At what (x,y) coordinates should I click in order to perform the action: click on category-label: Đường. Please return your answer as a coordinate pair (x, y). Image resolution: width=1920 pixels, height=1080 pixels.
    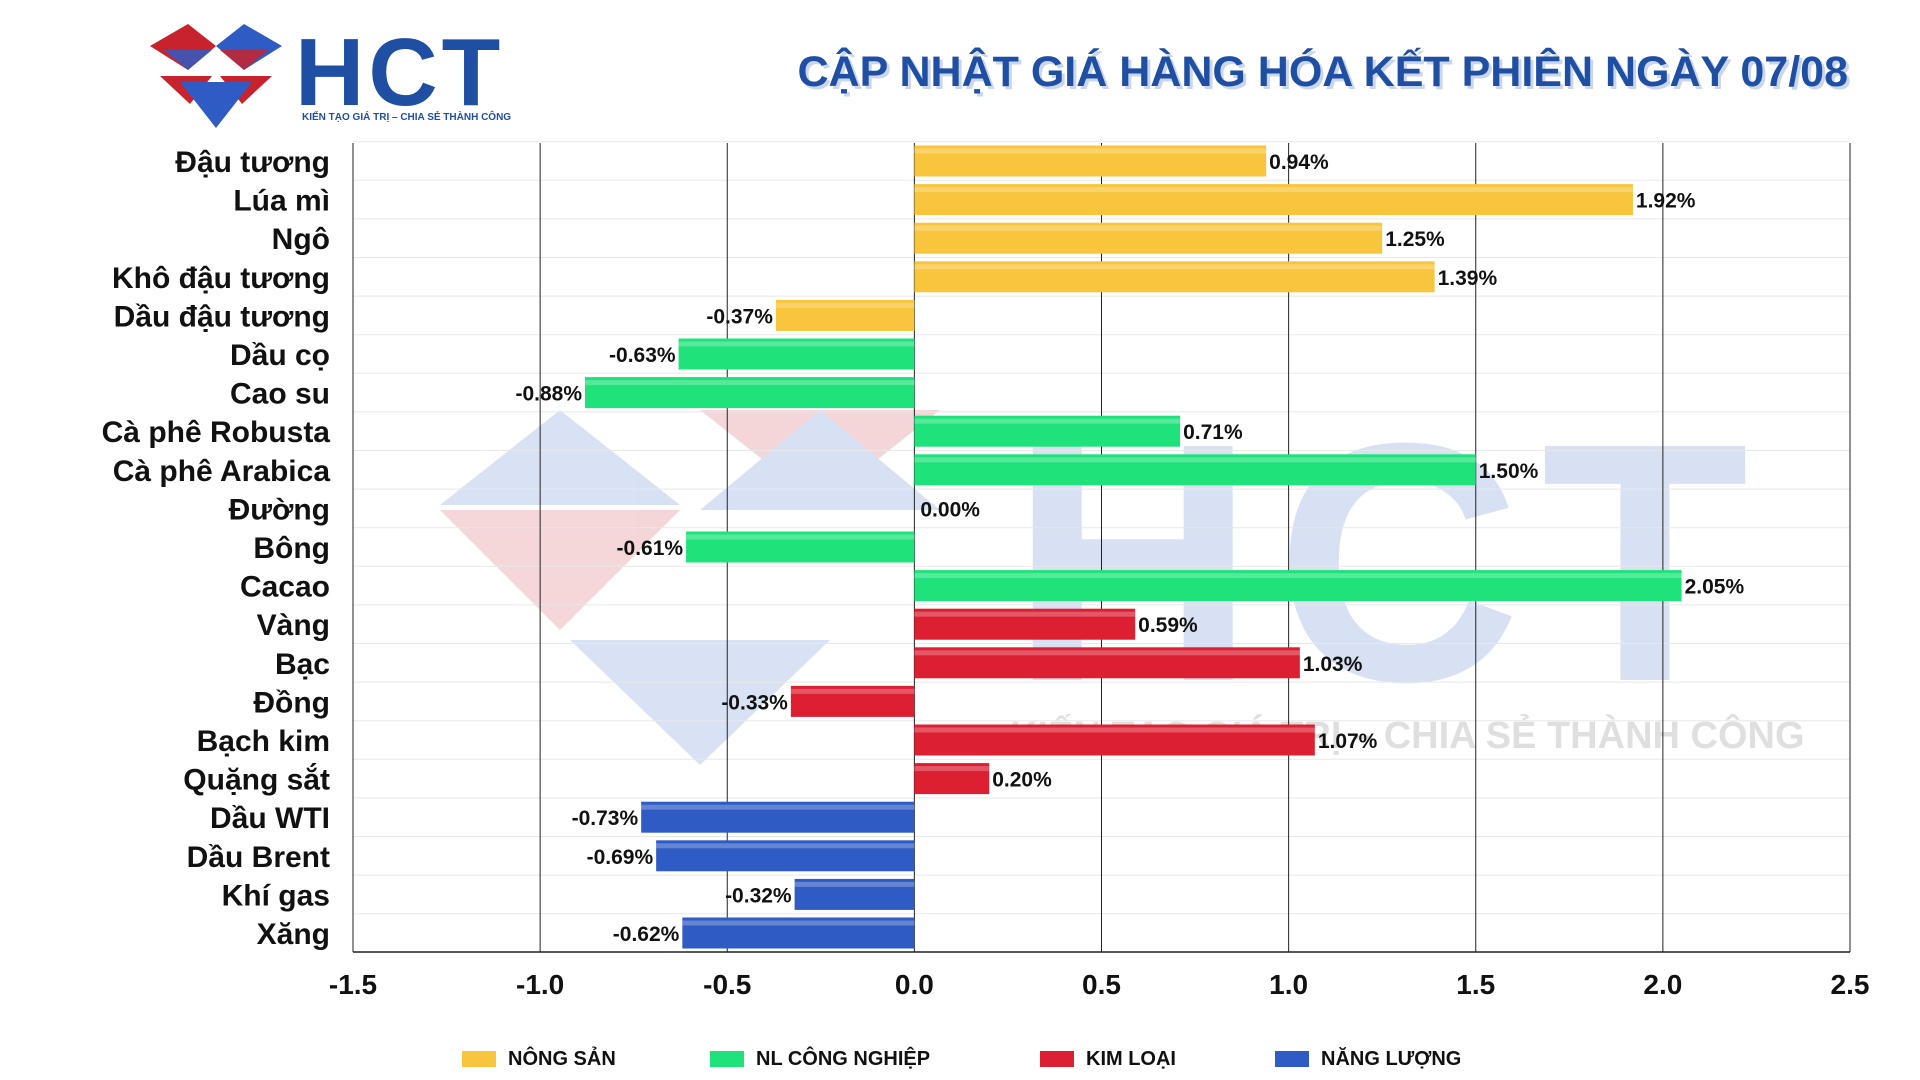
    Looking at the image, I should click on (279, 509).